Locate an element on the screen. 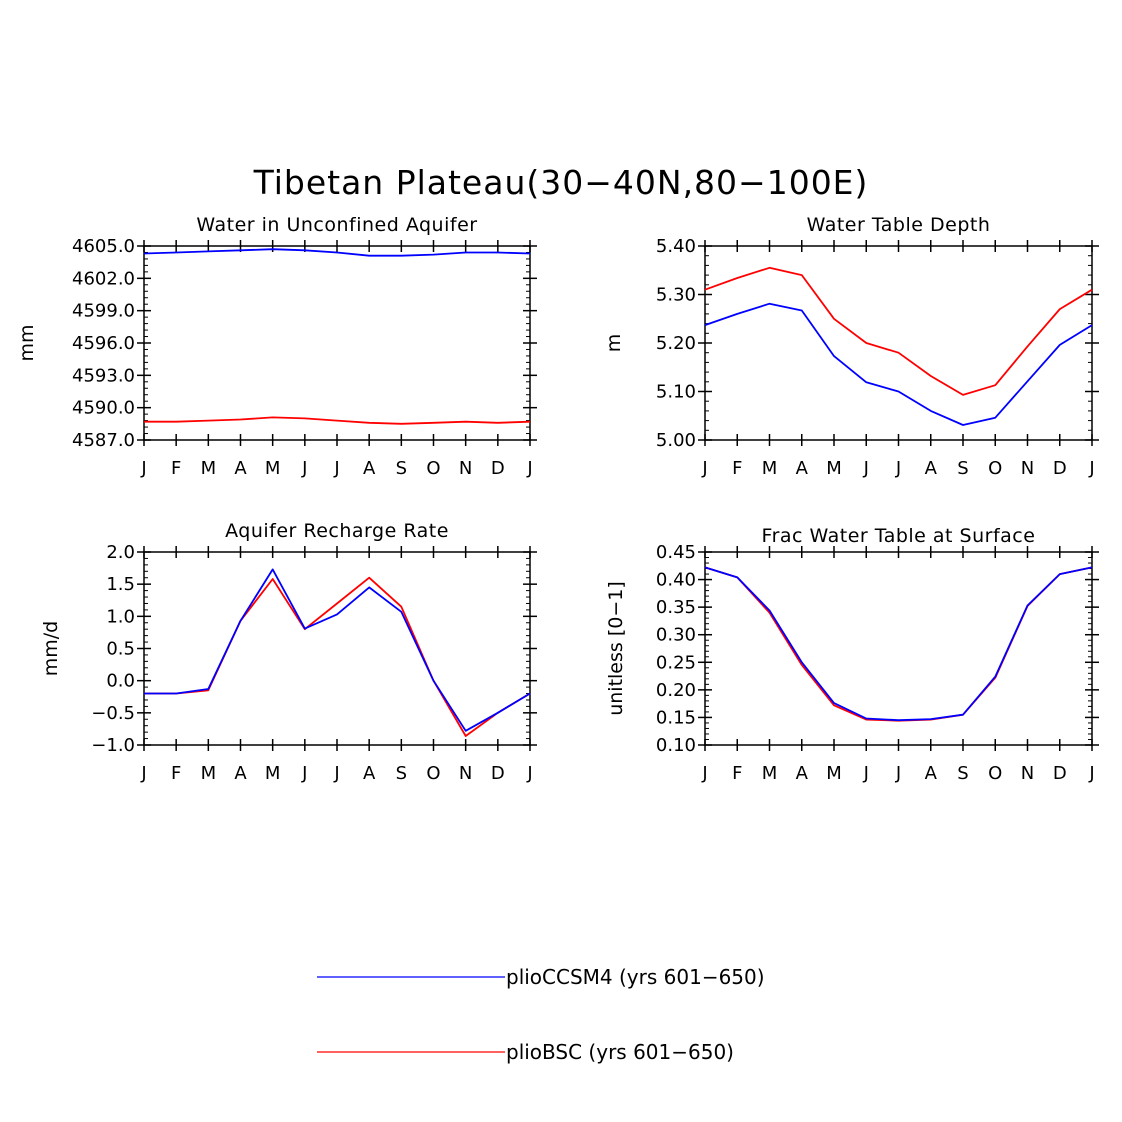 Image resolution: width=1122 pixels, height=1122 pixels. panel-title: Water in Unconfined Aquifer is located at coordinates (336, 225).